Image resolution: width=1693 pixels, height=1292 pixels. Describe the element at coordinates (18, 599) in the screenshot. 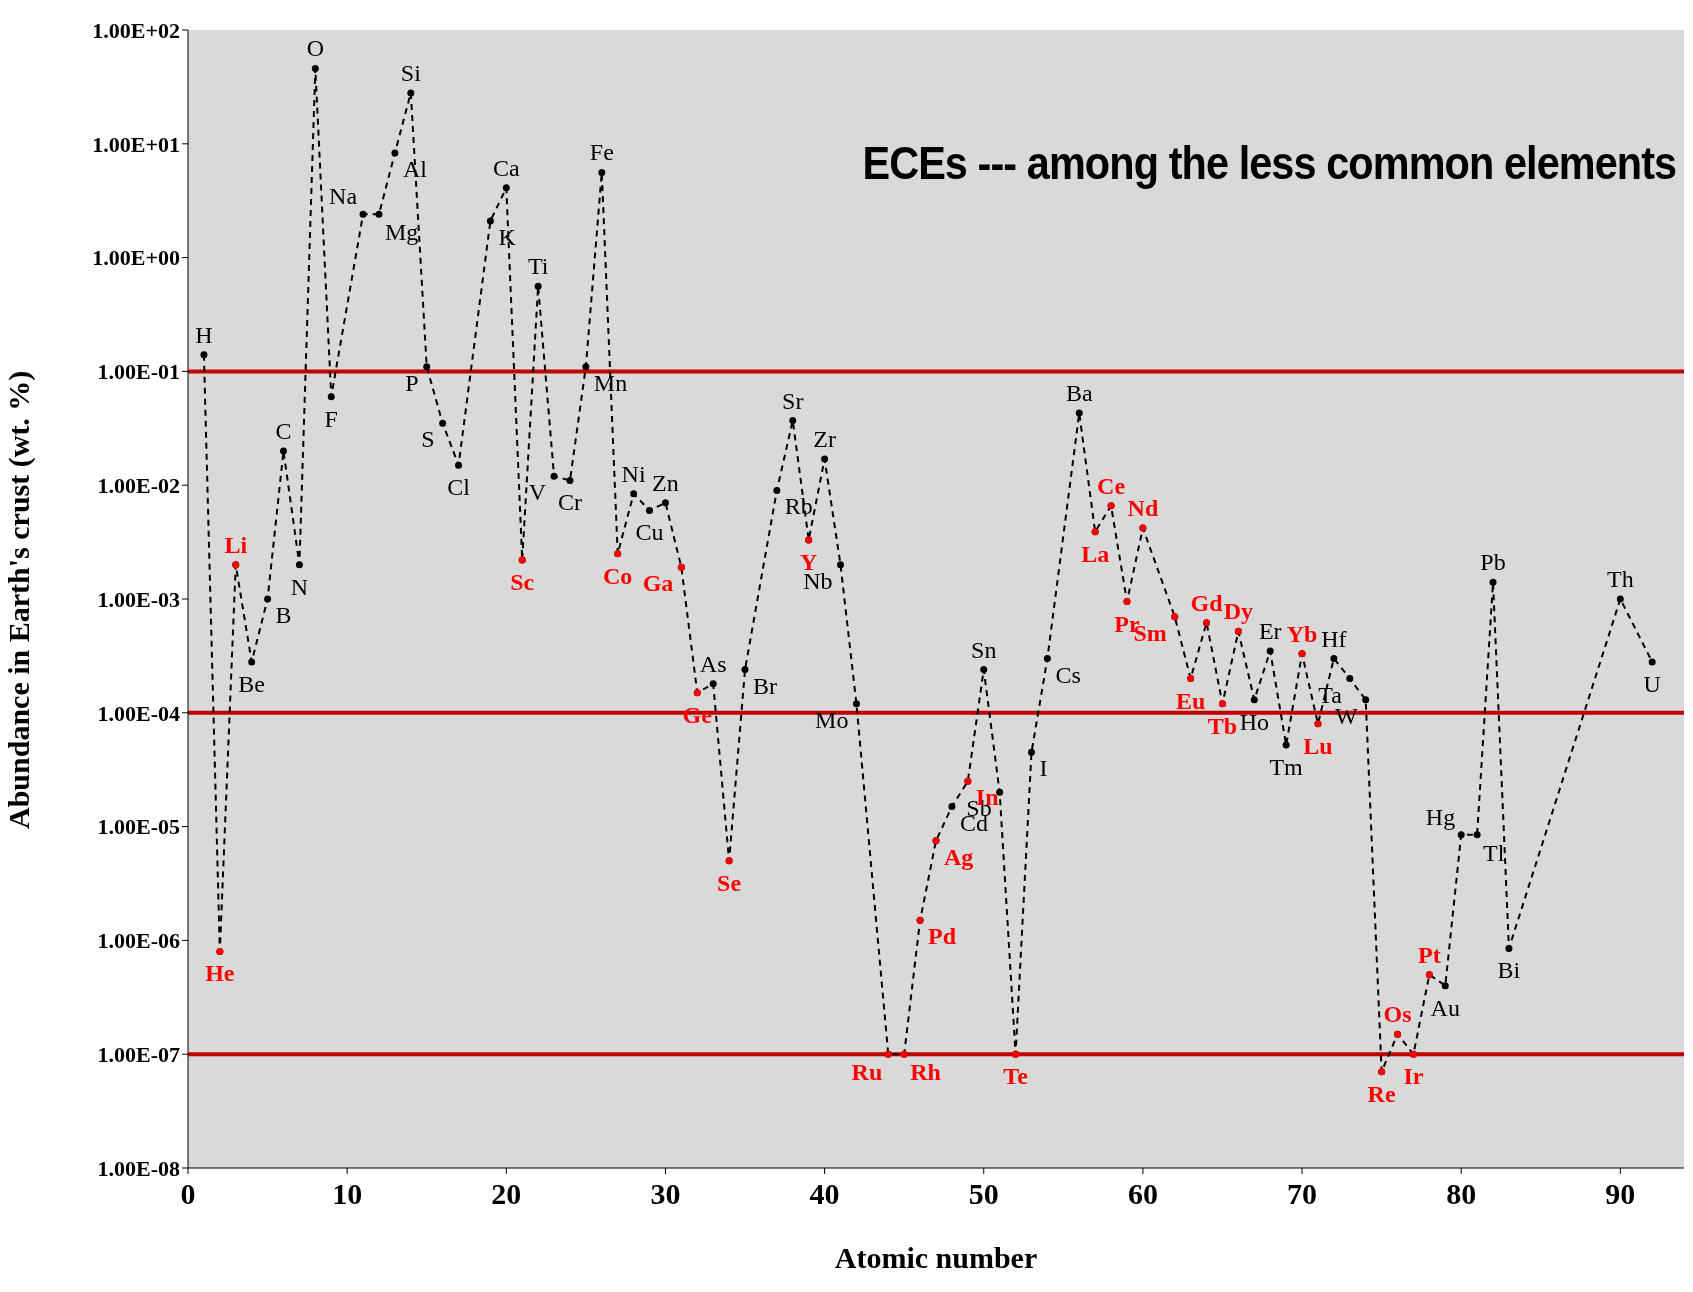

I see `y-axis-title: Abundance in Earth's crust (wt. %)` at that location.